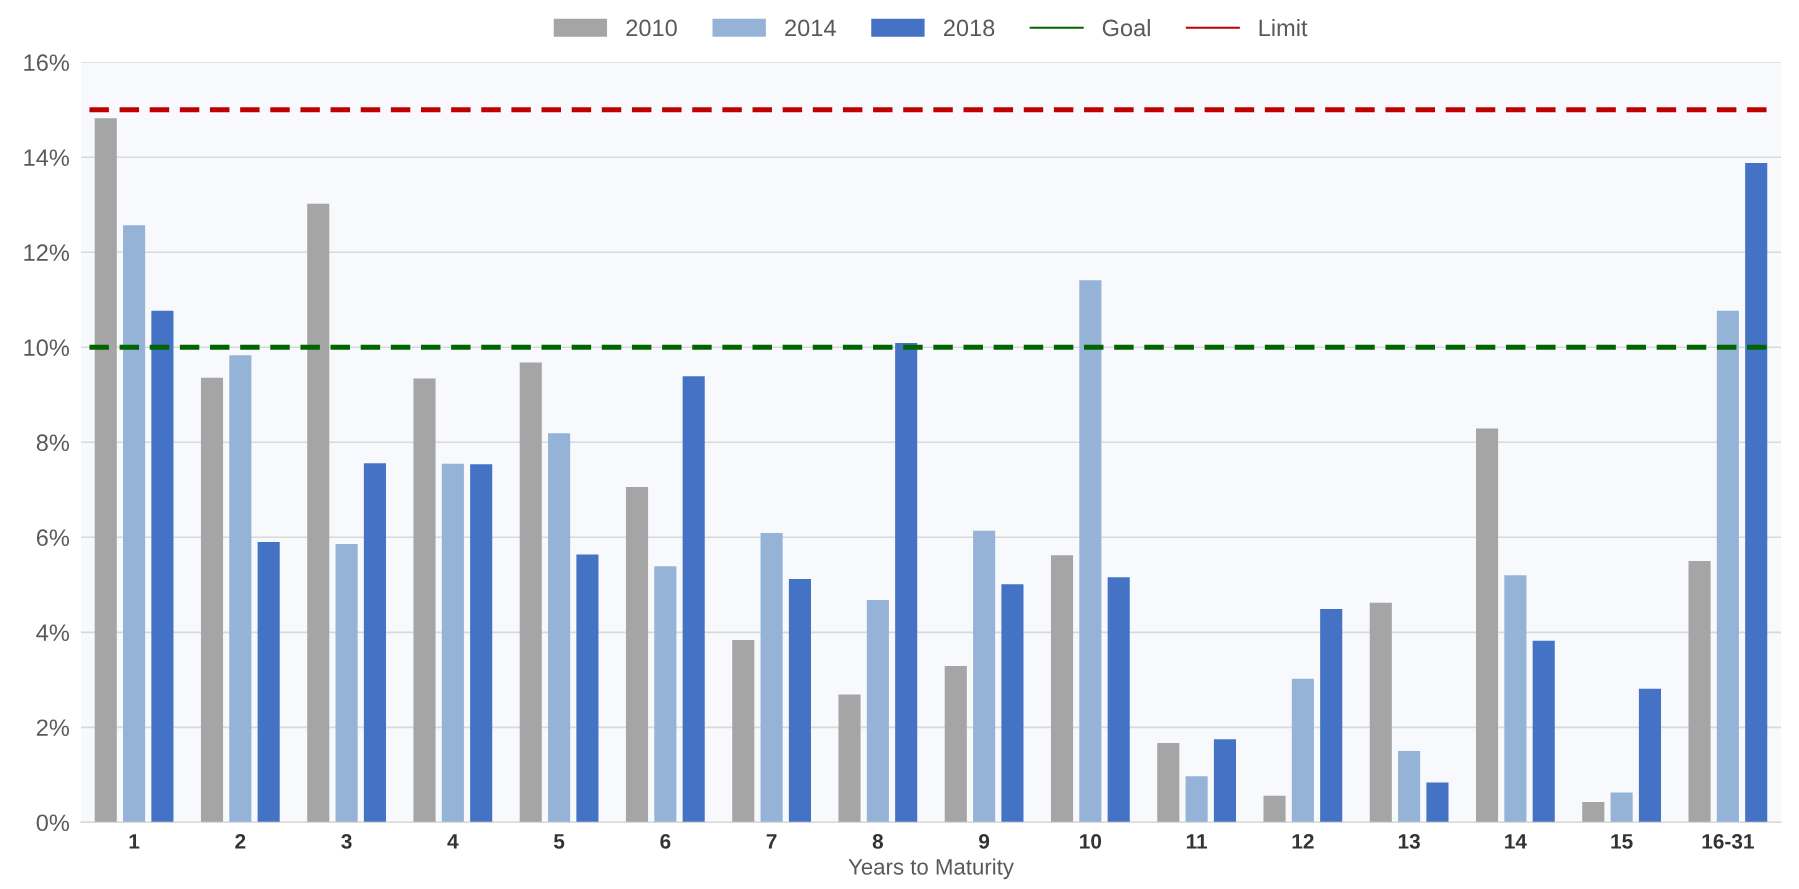 This screenshot has width=1799, height=889. Describe the element at coordinates (52, 728) in the screenshot. I see `y-tick-label: 2%` at that location.